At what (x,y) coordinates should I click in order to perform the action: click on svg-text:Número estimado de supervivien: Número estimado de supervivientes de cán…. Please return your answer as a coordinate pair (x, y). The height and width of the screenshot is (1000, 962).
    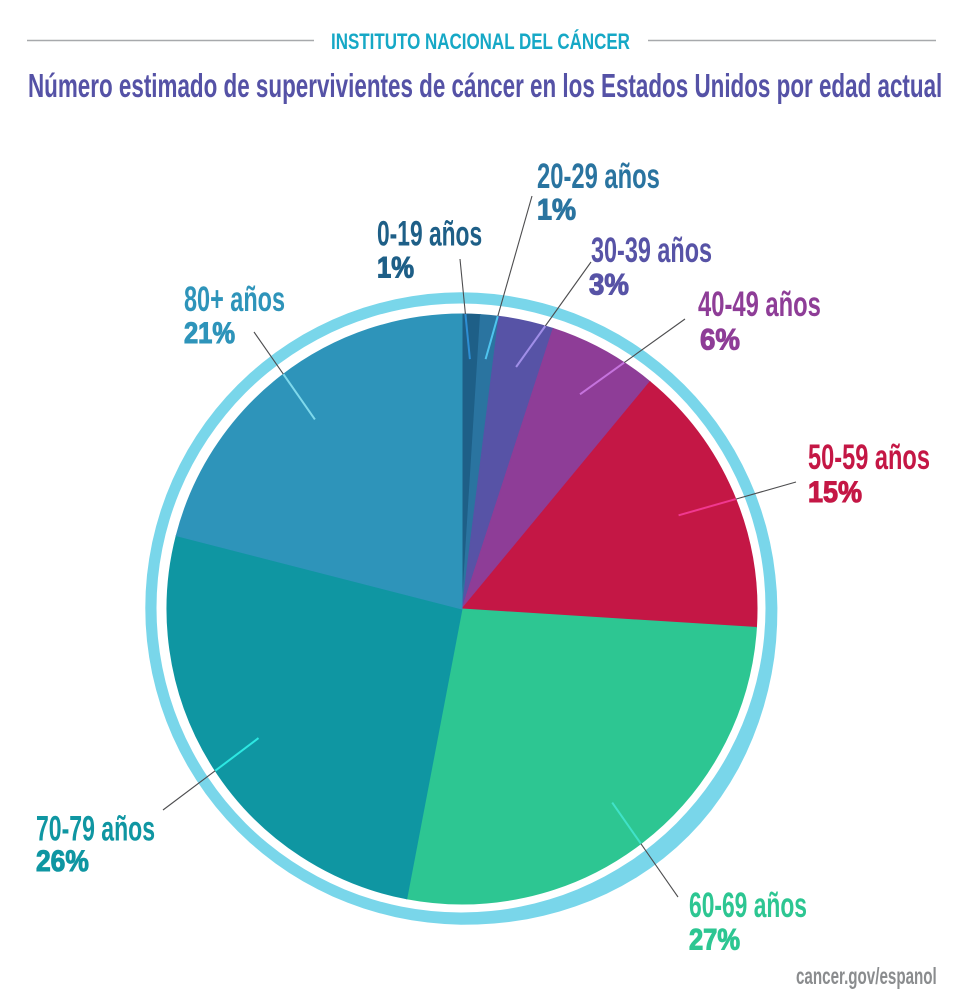
    Looking at the image, I should click on (485, 85).